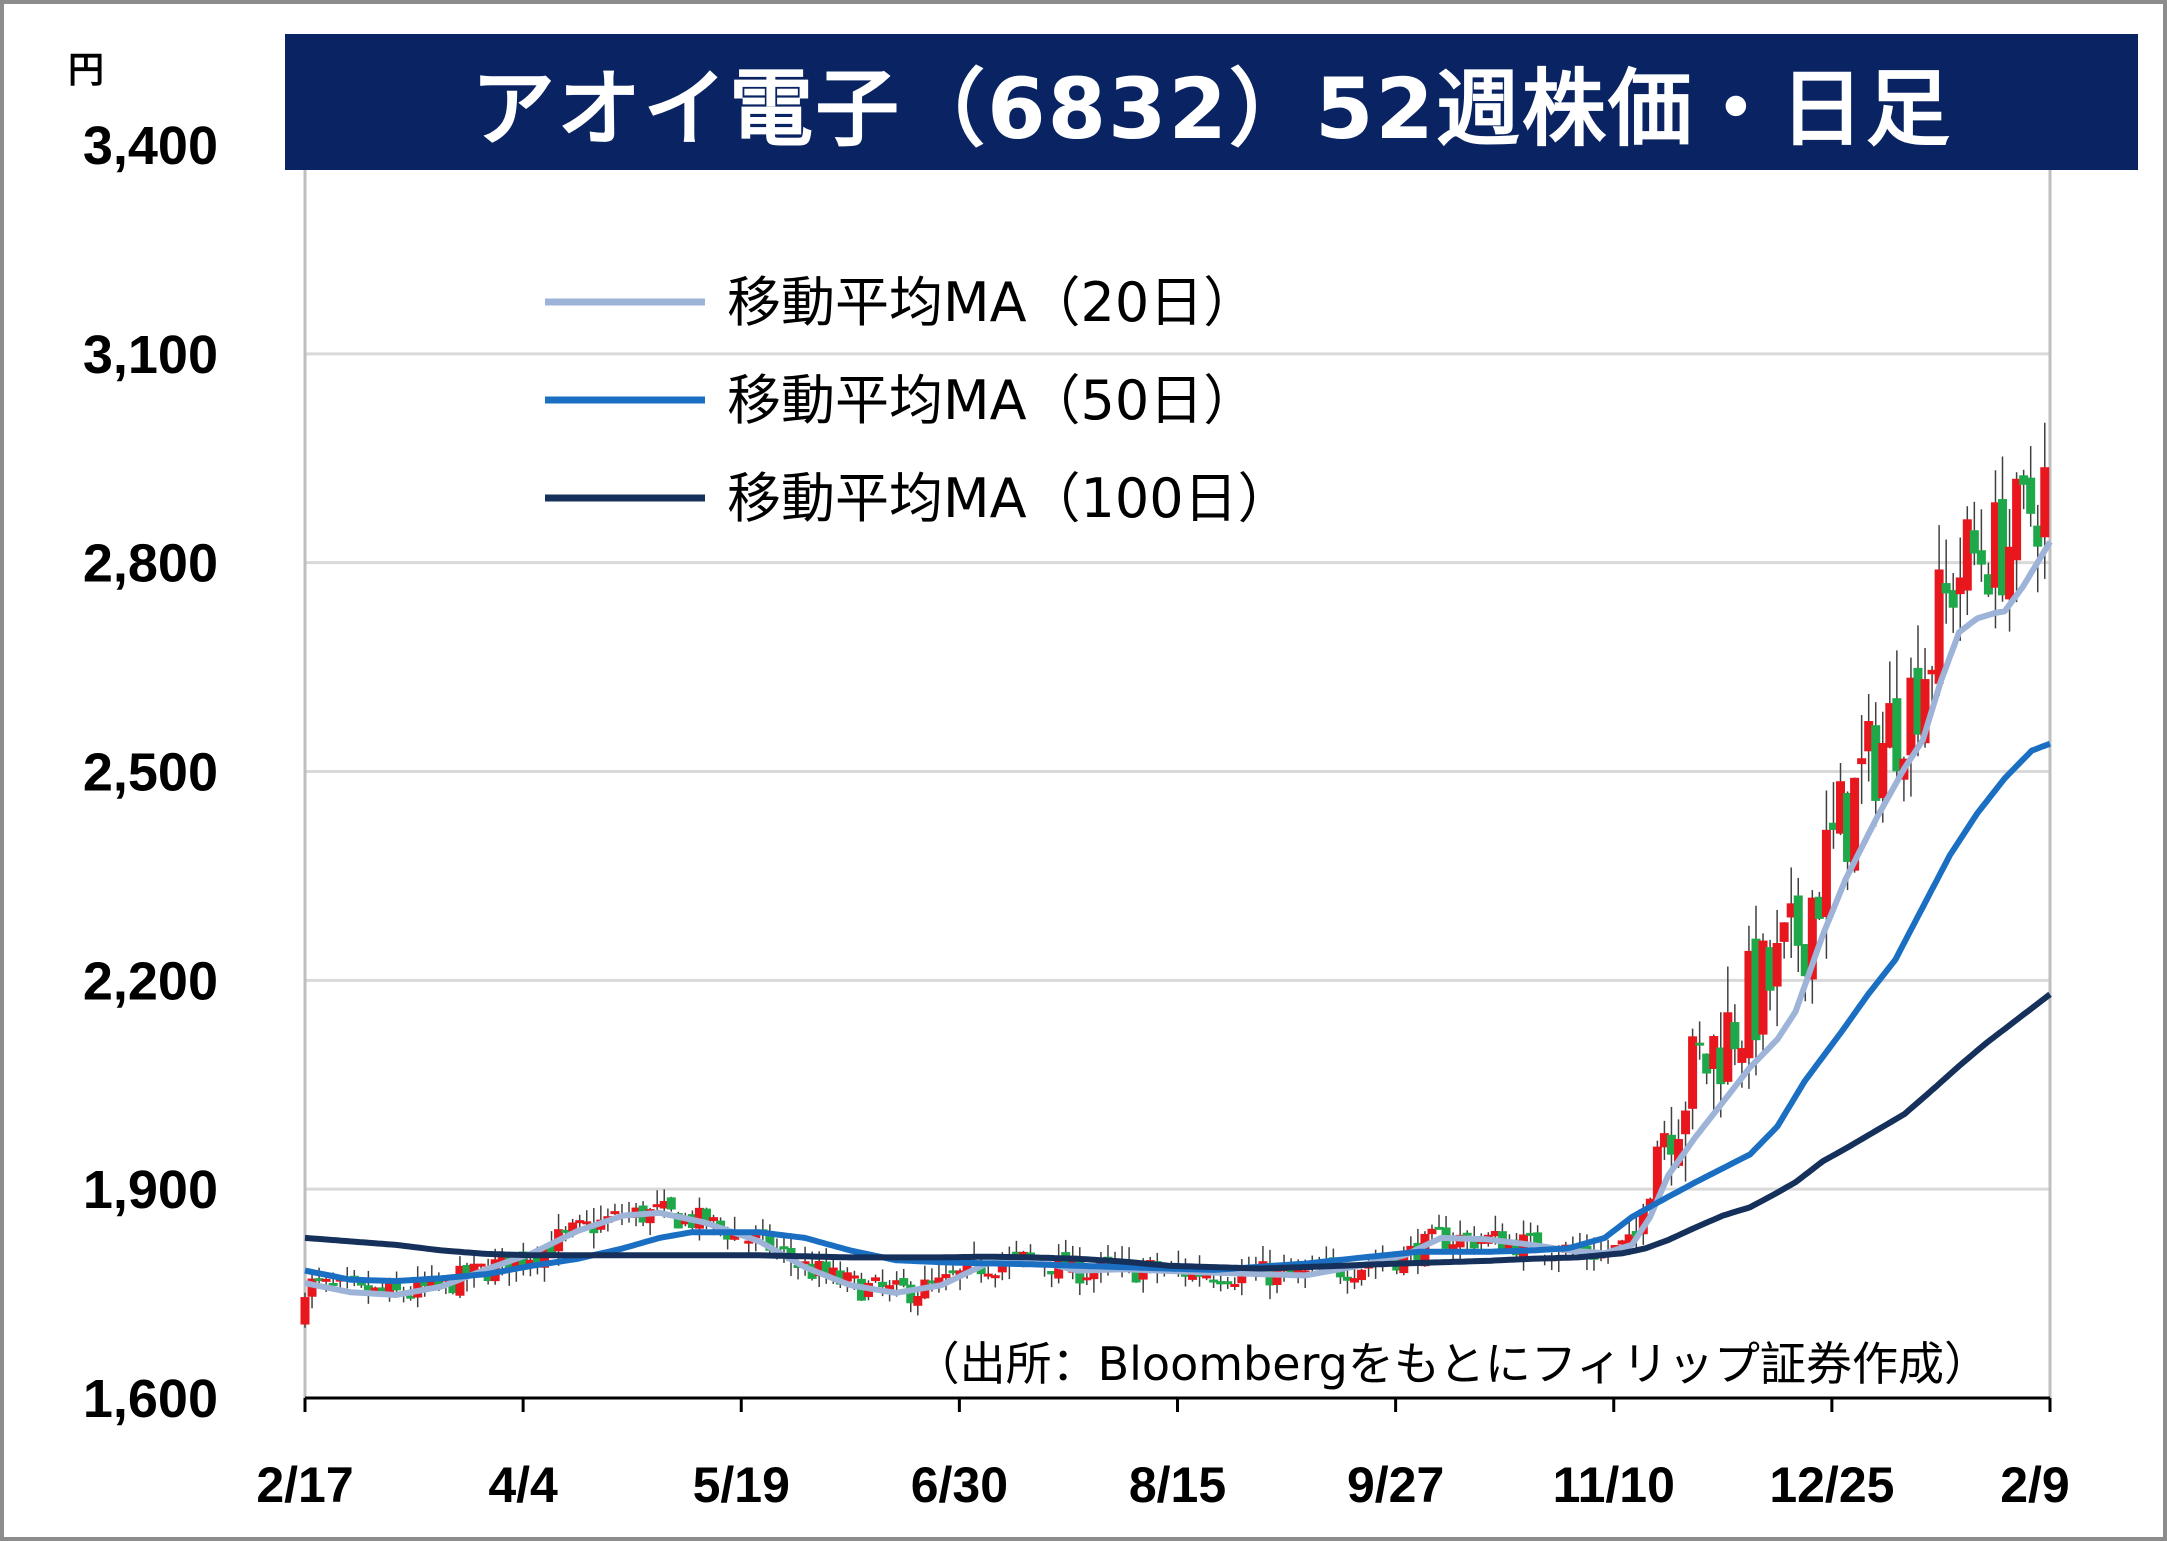 This screenshot has height=1541, width=2167. What do you see at coordinates (1009, 498) in the screenshot?
I see `legend-label: 移動平均MA（100日）` at bounding box center [1009, 498].